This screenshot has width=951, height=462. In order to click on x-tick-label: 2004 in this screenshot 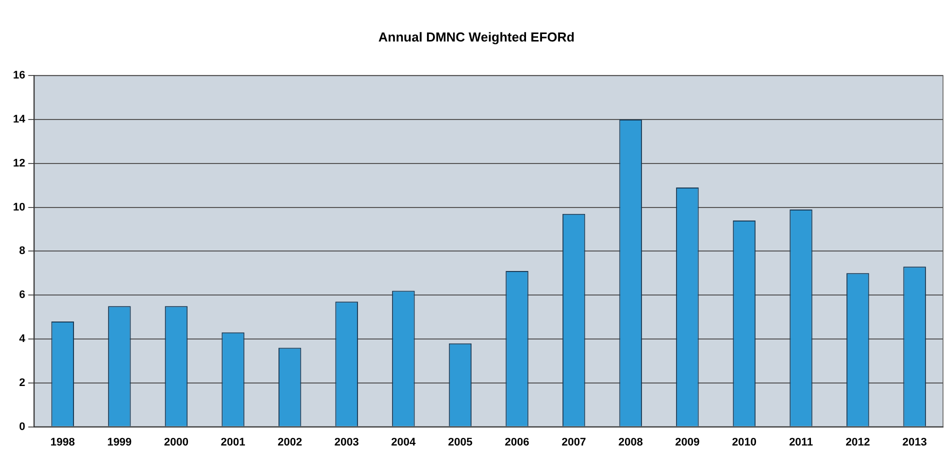, I will do `click(404, 442)`.